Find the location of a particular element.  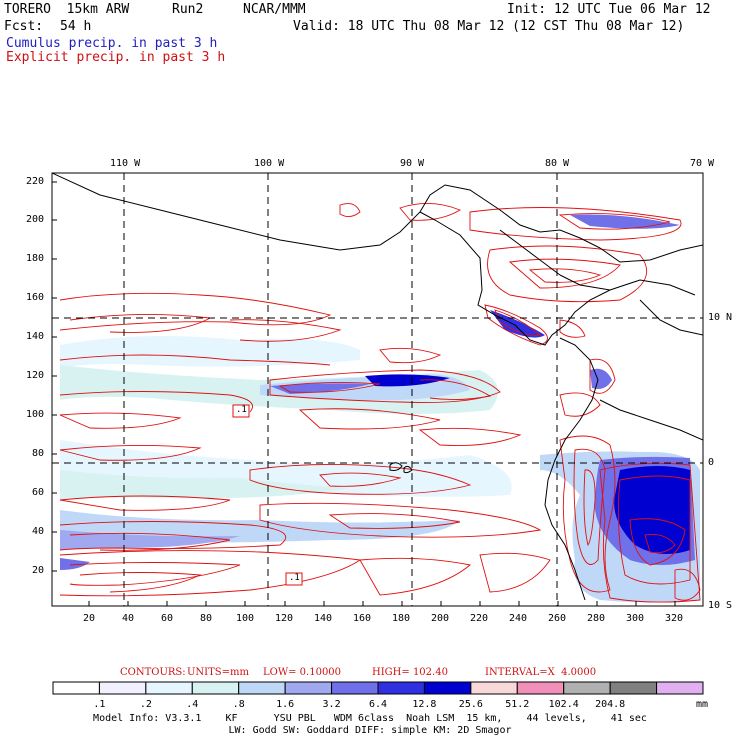

colorbar-label: 204.8 is located at coordinates (610, 704).